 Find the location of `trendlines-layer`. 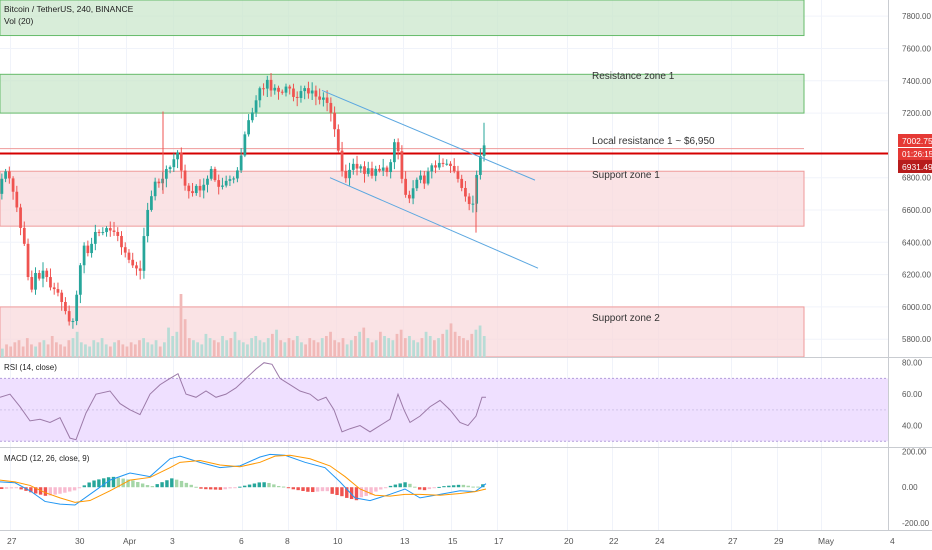

trendlines-layer is located at coordinates (430, 179).